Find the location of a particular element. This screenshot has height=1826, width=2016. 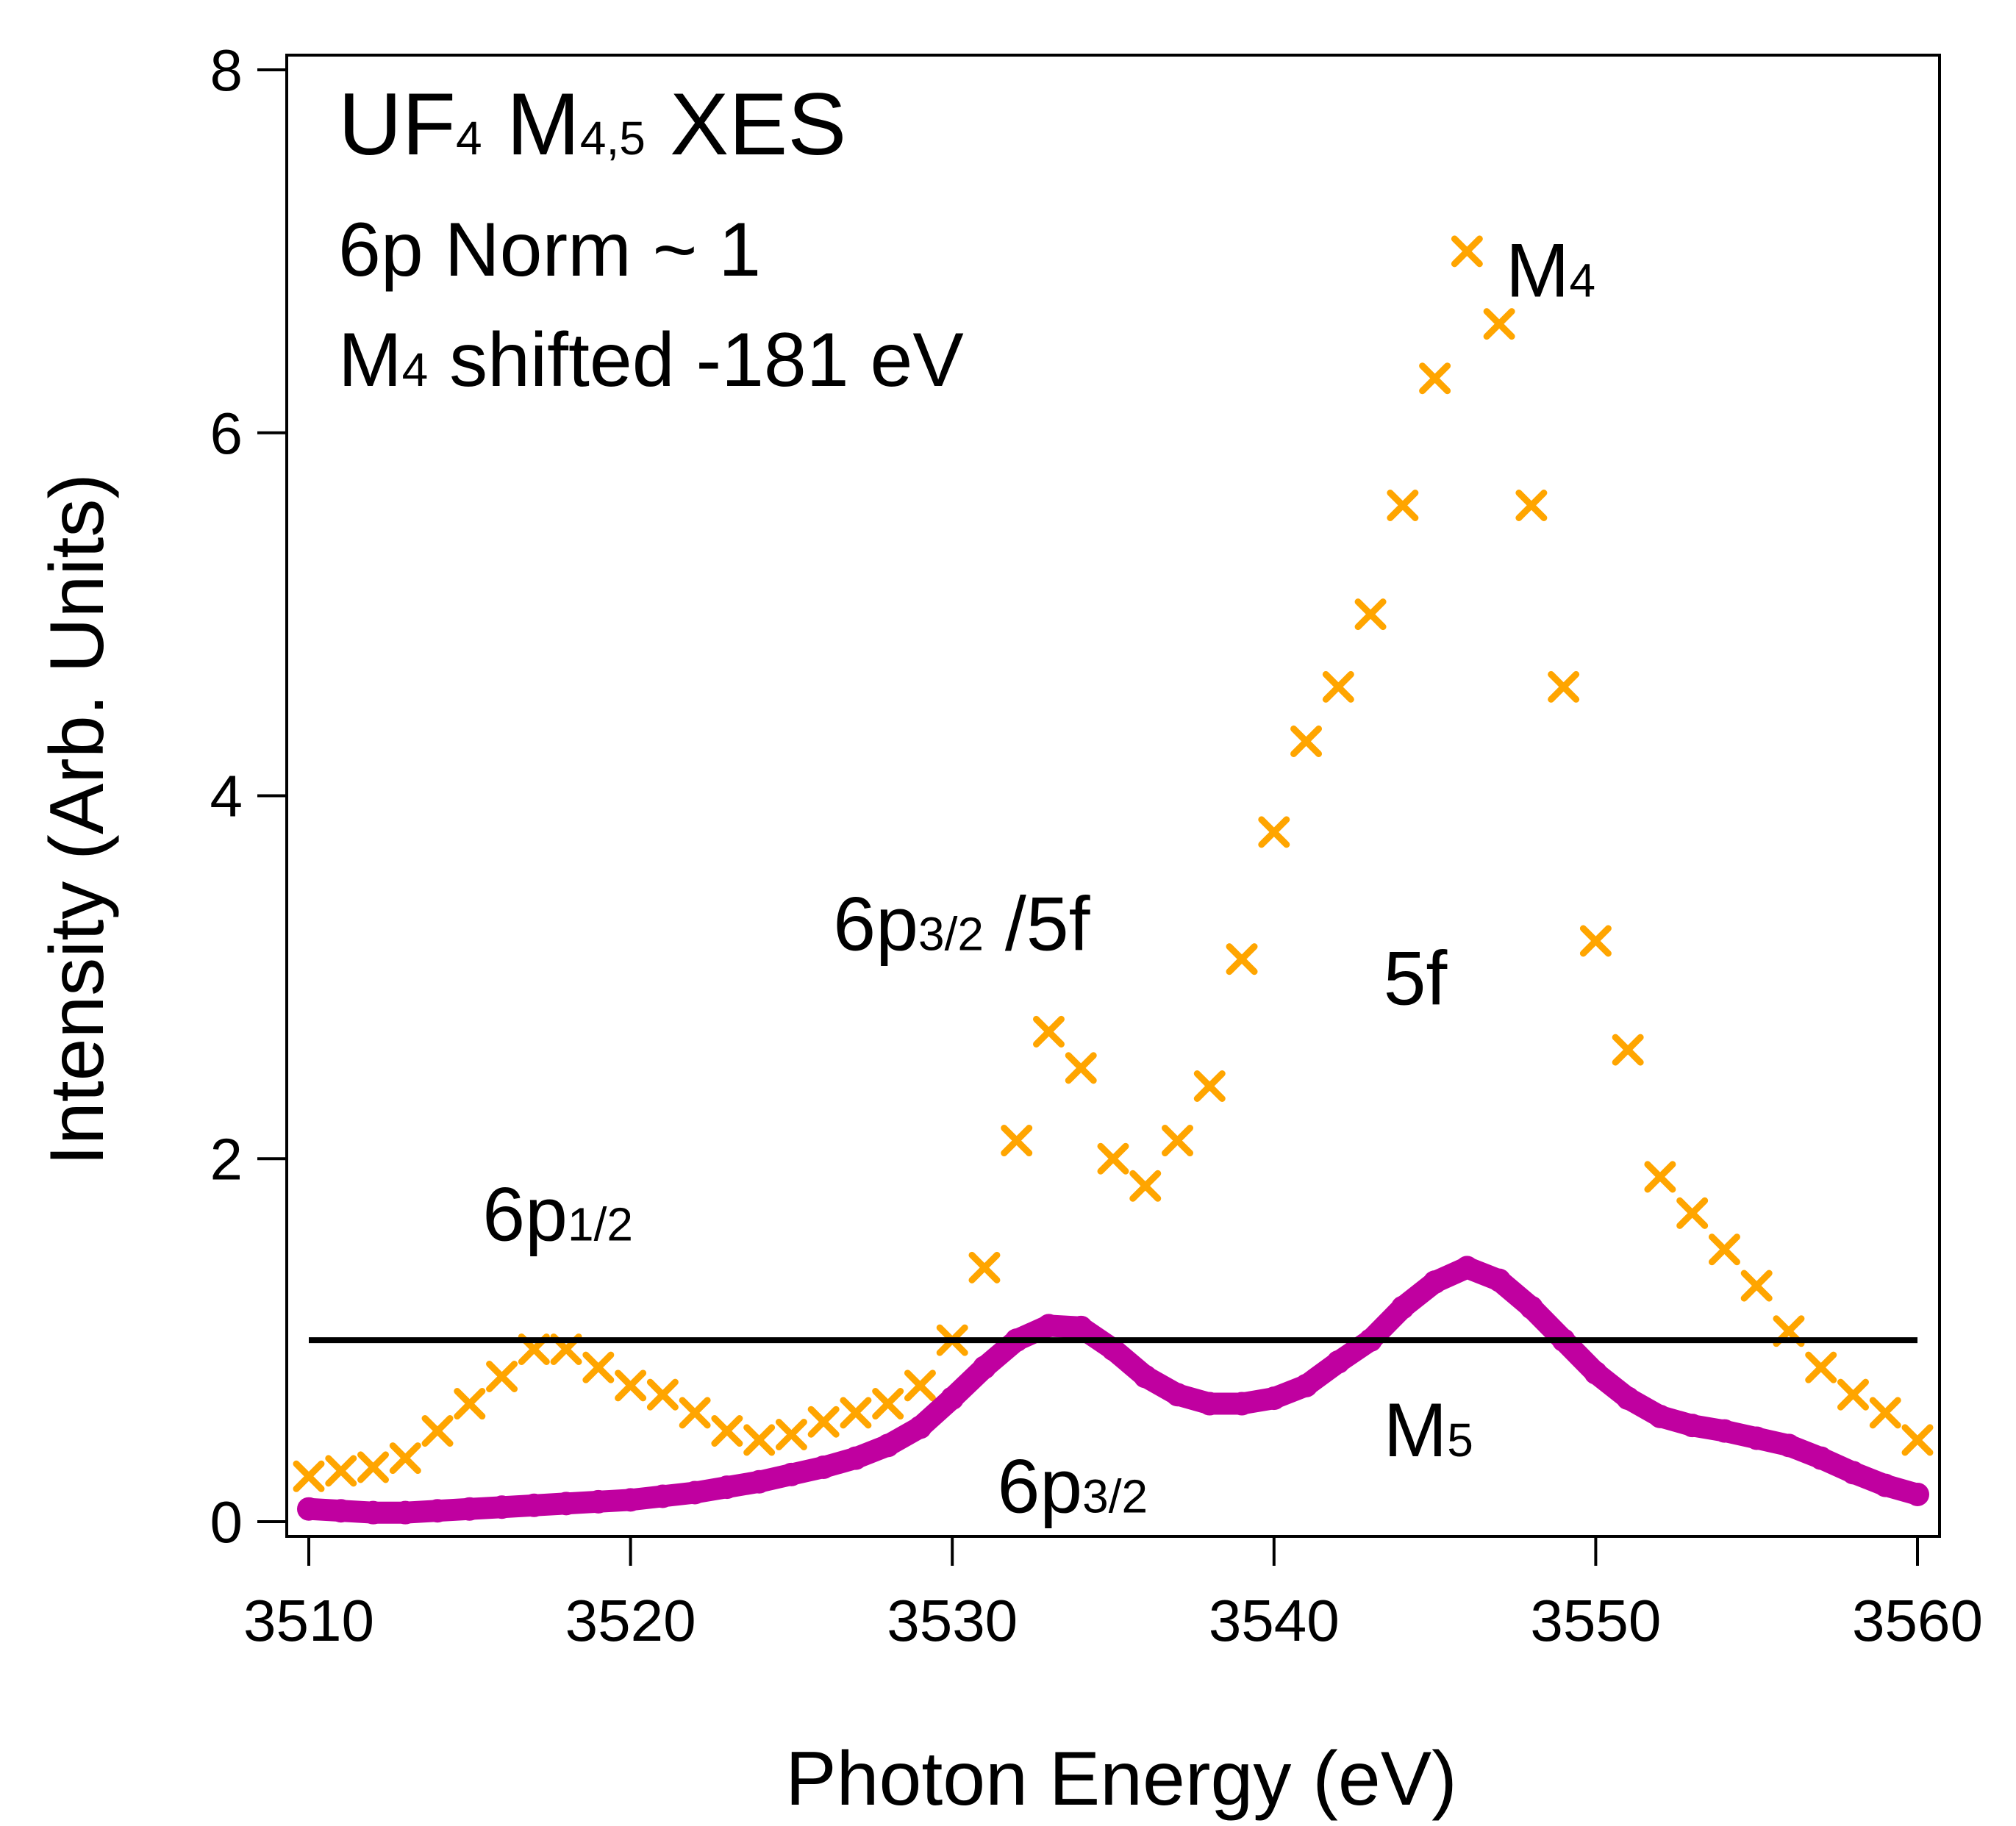

x-axis-title: Photon Energy (eV) is located at coordinates (1120, 1779).